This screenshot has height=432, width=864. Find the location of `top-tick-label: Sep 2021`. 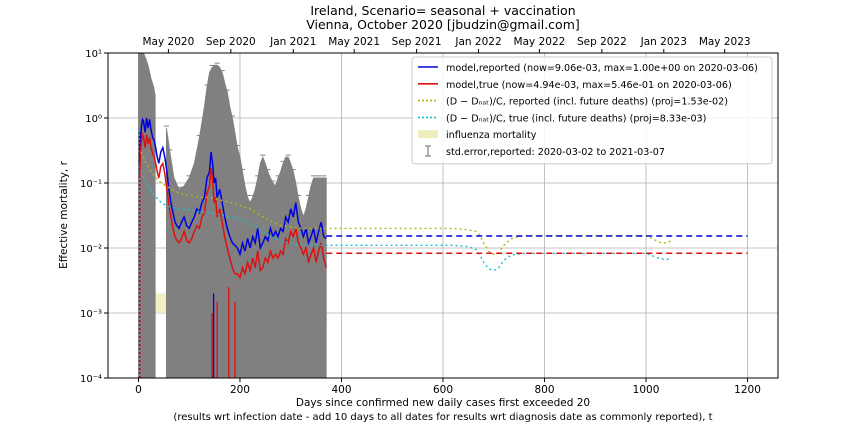

top-tick-label: Sep 2021 is located at coordinates (417, 42).